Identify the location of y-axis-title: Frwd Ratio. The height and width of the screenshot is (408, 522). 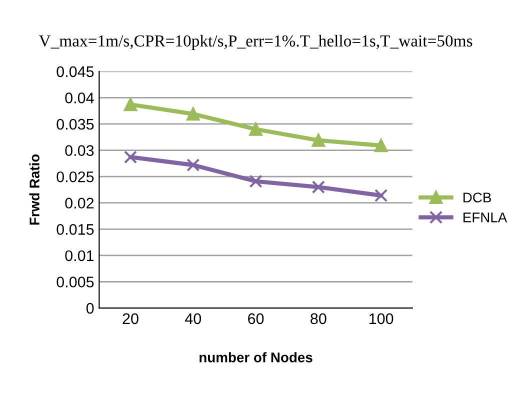
(34, 189).